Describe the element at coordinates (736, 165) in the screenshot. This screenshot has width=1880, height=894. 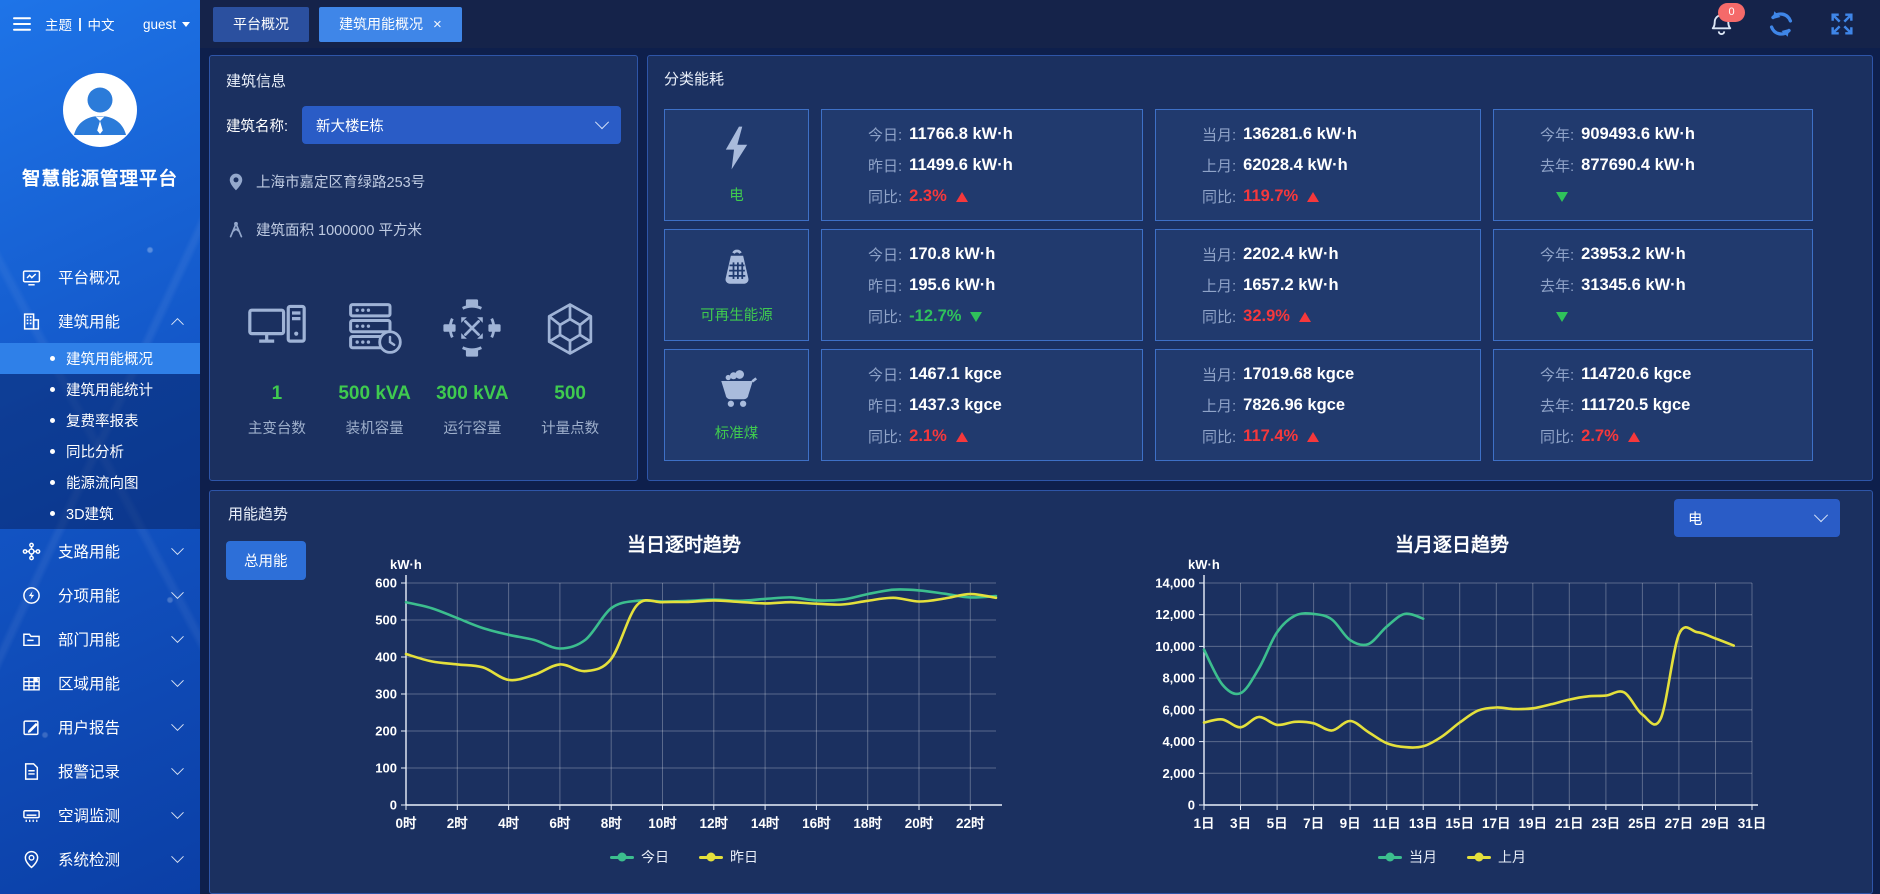
I see `category-icon-card: 电` at that location.